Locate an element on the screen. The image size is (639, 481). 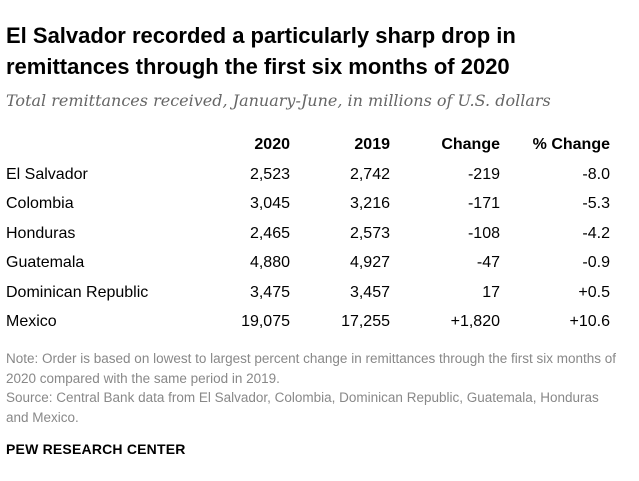
cell-change: -171 is located at coordinates (445, 205).